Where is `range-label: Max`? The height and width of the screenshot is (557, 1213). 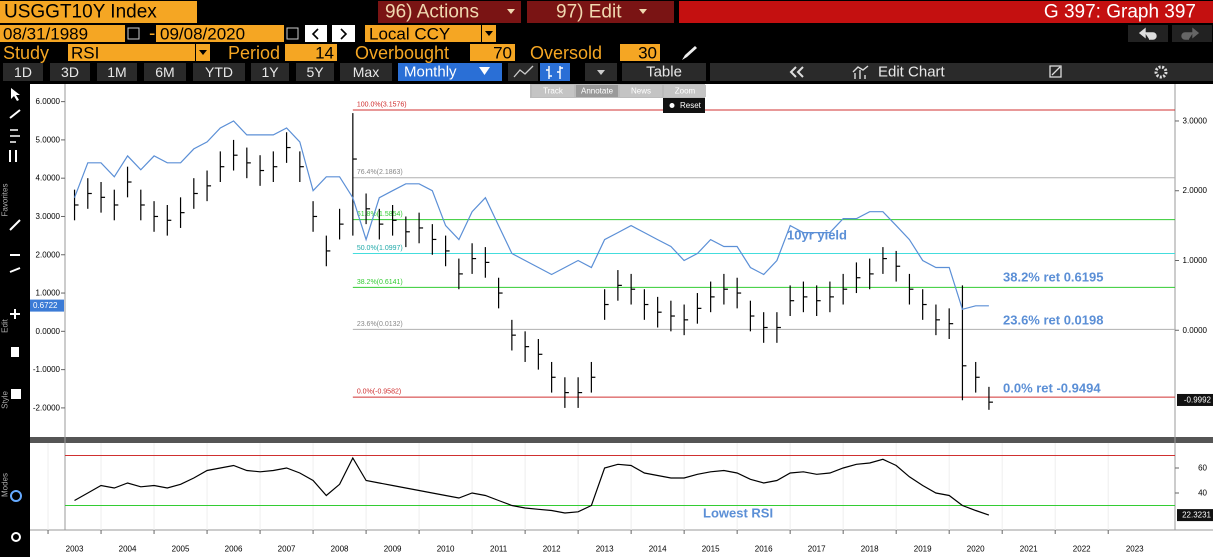 range-label: Max is located at coordinates (366, 72).